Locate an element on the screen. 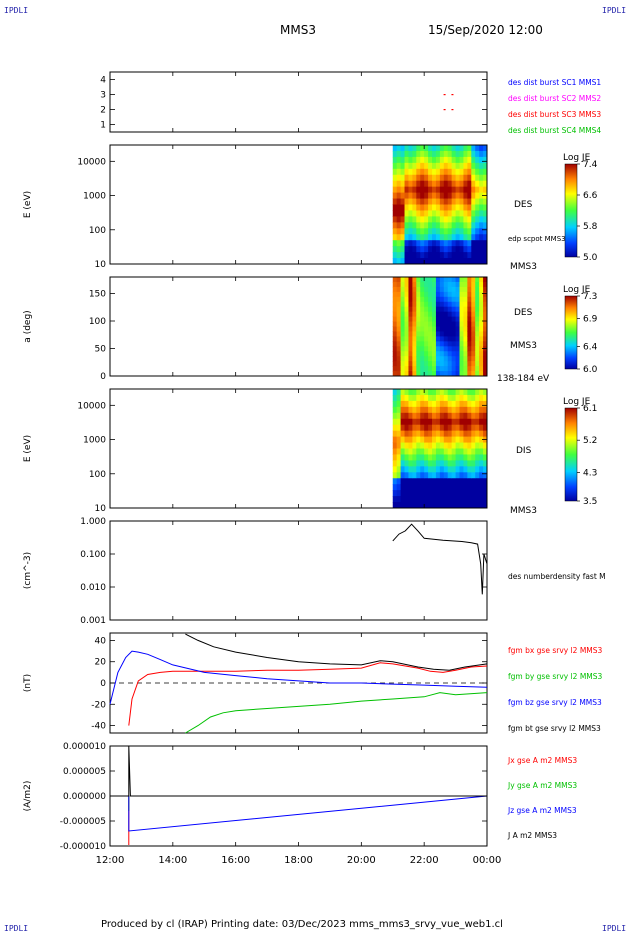  colorbar-tick-label: 5.0 is located at coordinates (590, 258).